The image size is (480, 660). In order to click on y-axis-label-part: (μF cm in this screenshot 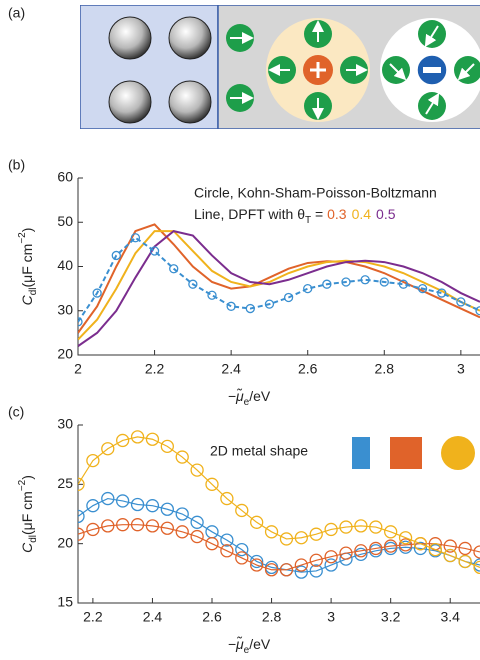, I will do `click(27, 266)`.